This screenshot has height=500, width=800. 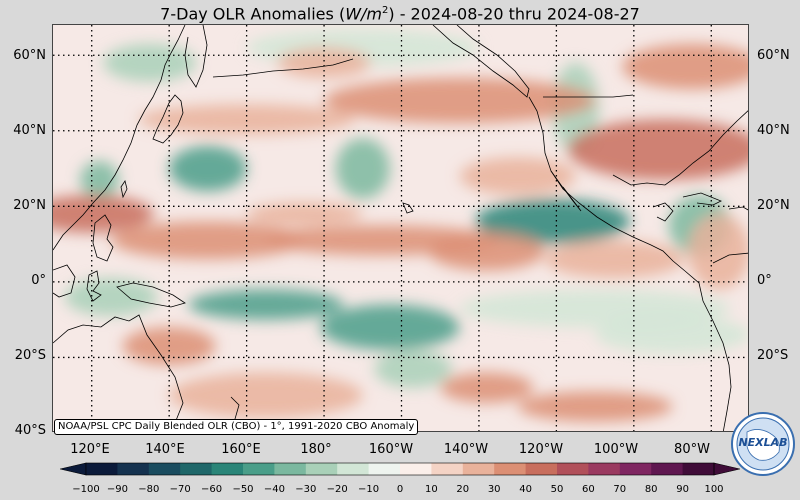 I want to click on lon-label-80w: 80°W, so click(x=692, y=449).